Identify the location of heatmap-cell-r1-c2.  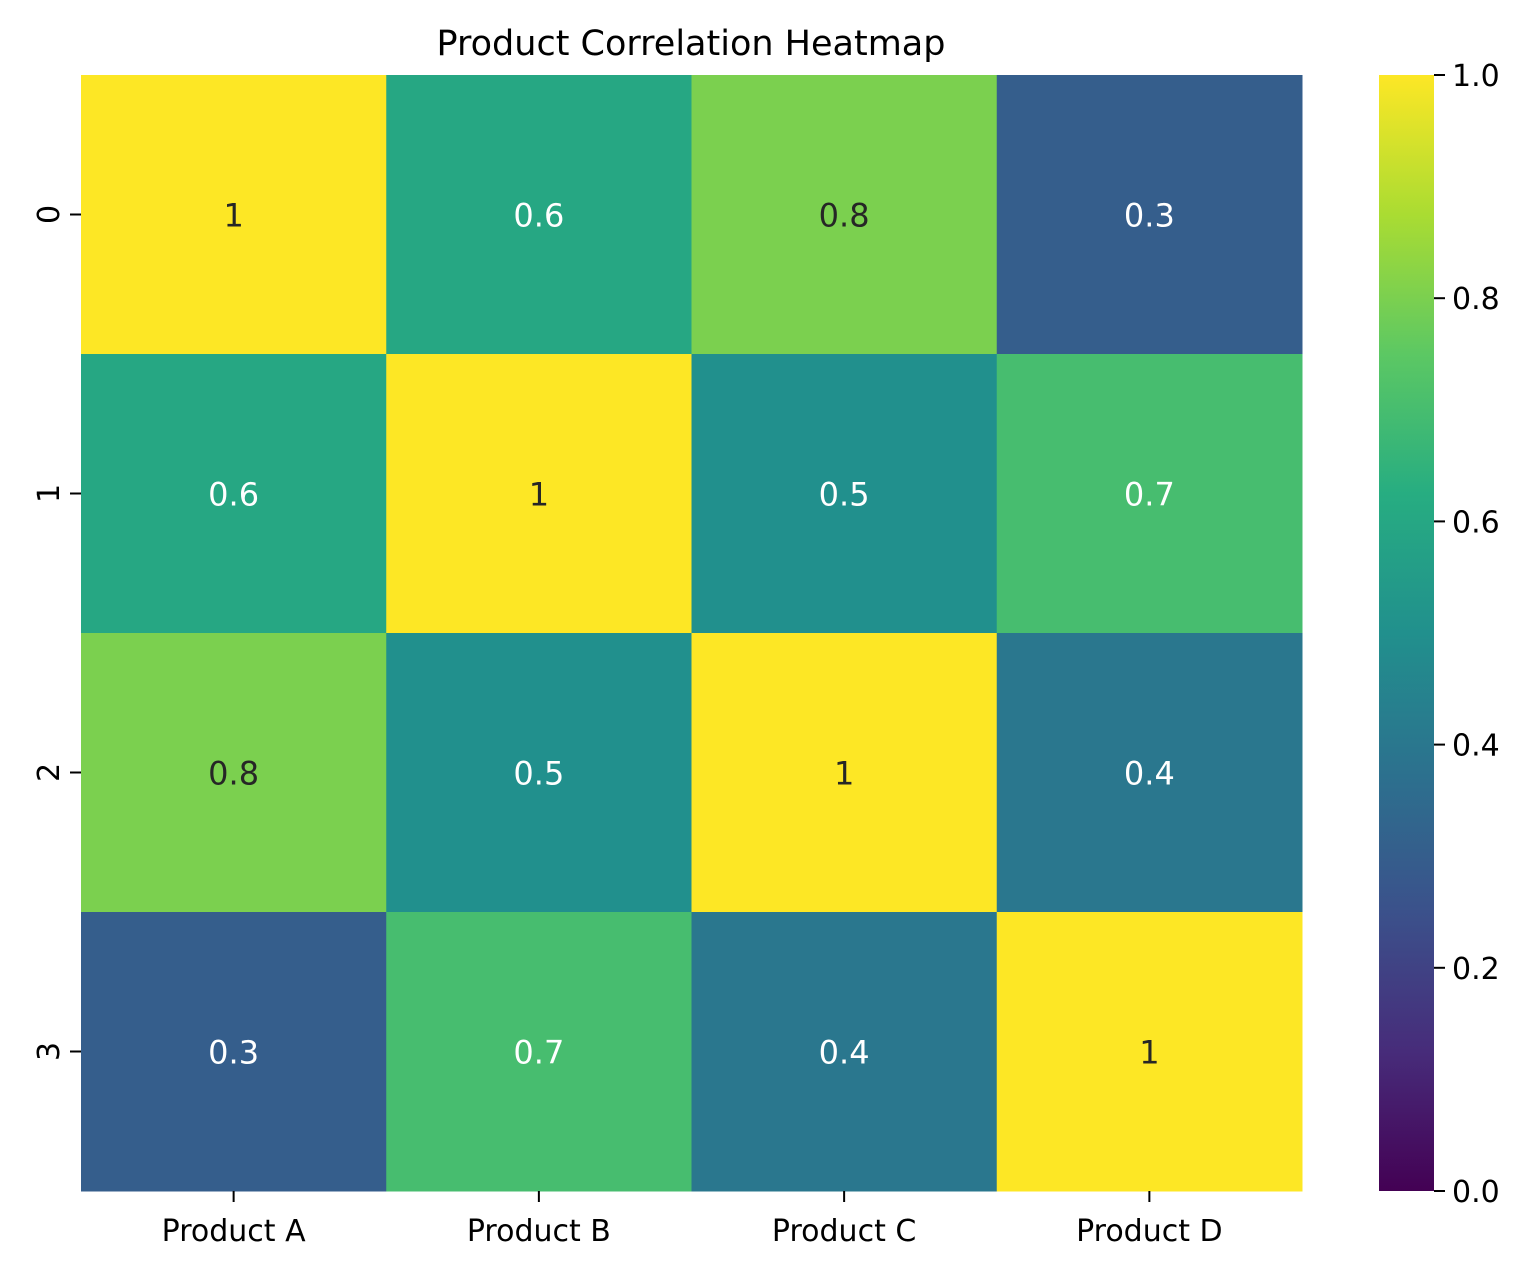
(844, 494).